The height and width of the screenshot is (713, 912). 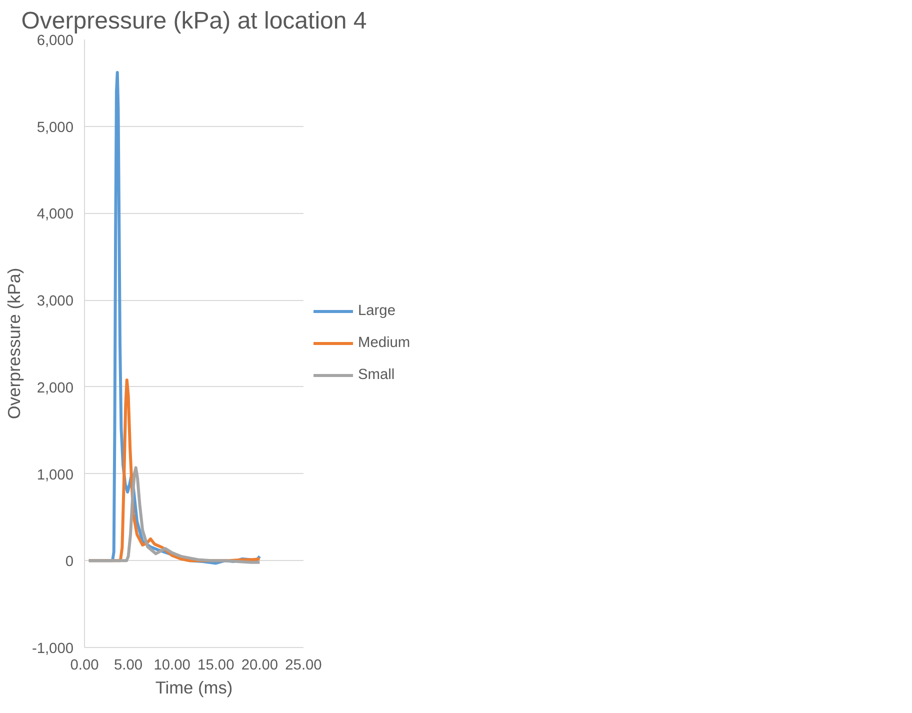 I want to click on x-tick-label: 10.00, so click(x=172, y=666).